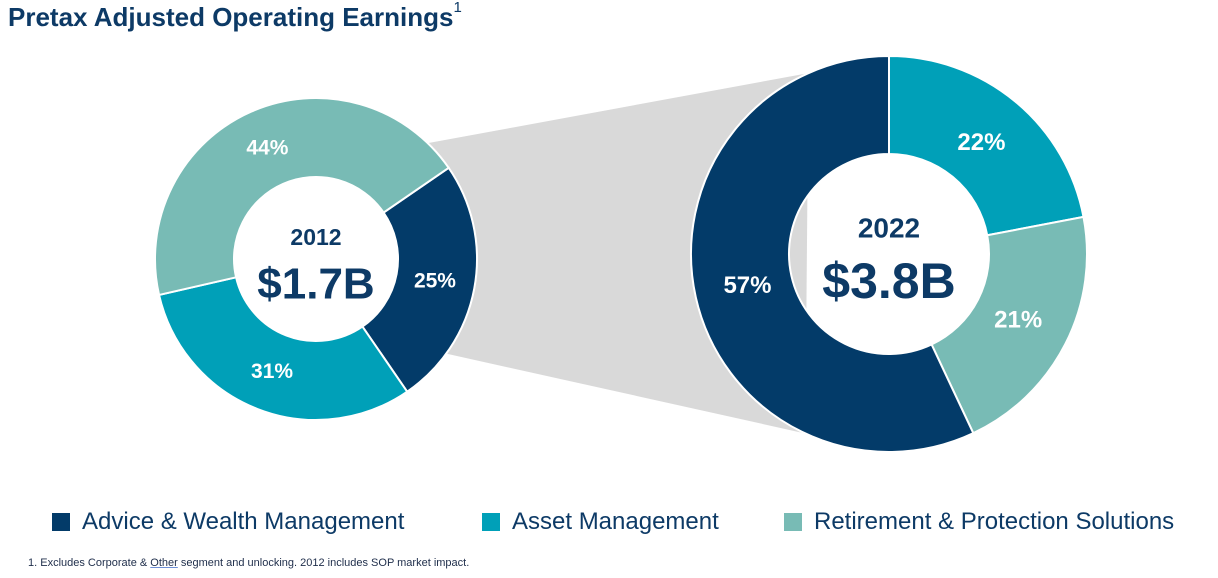 This screenshot has width=1218, height=578. I want to click on slice-label-2012-asset-management: 31%, so click(272, 371).